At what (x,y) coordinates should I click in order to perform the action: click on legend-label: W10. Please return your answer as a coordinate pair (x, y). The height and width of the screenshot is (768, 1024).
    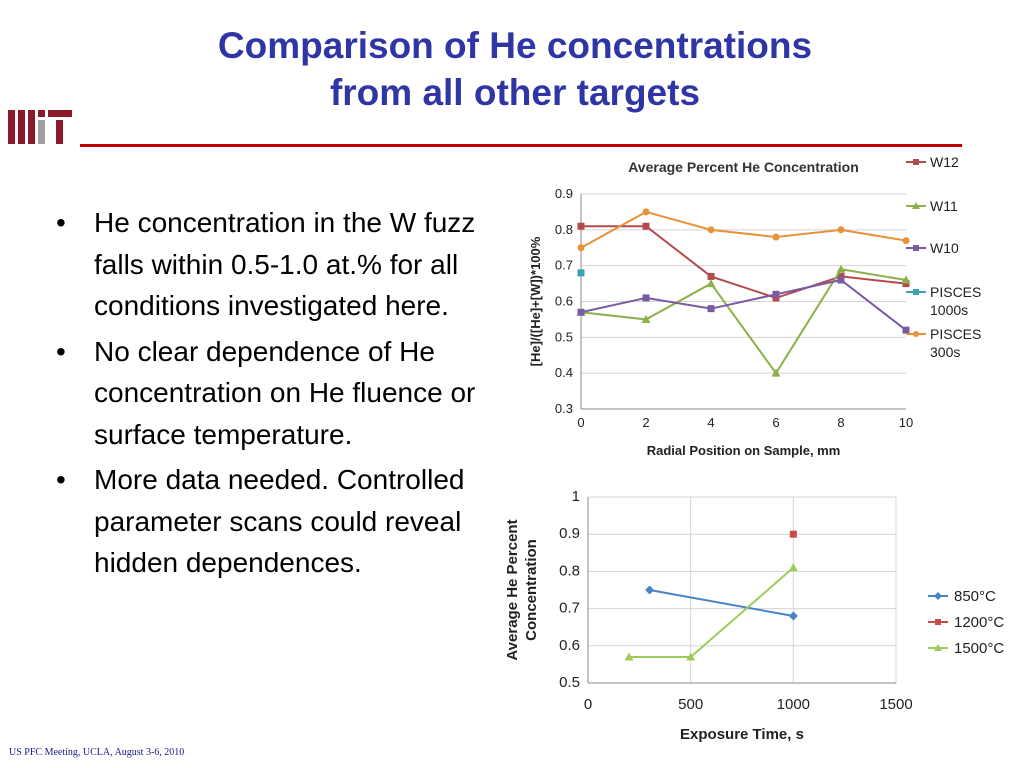
    Looking at the image, I should click on (944, 248).